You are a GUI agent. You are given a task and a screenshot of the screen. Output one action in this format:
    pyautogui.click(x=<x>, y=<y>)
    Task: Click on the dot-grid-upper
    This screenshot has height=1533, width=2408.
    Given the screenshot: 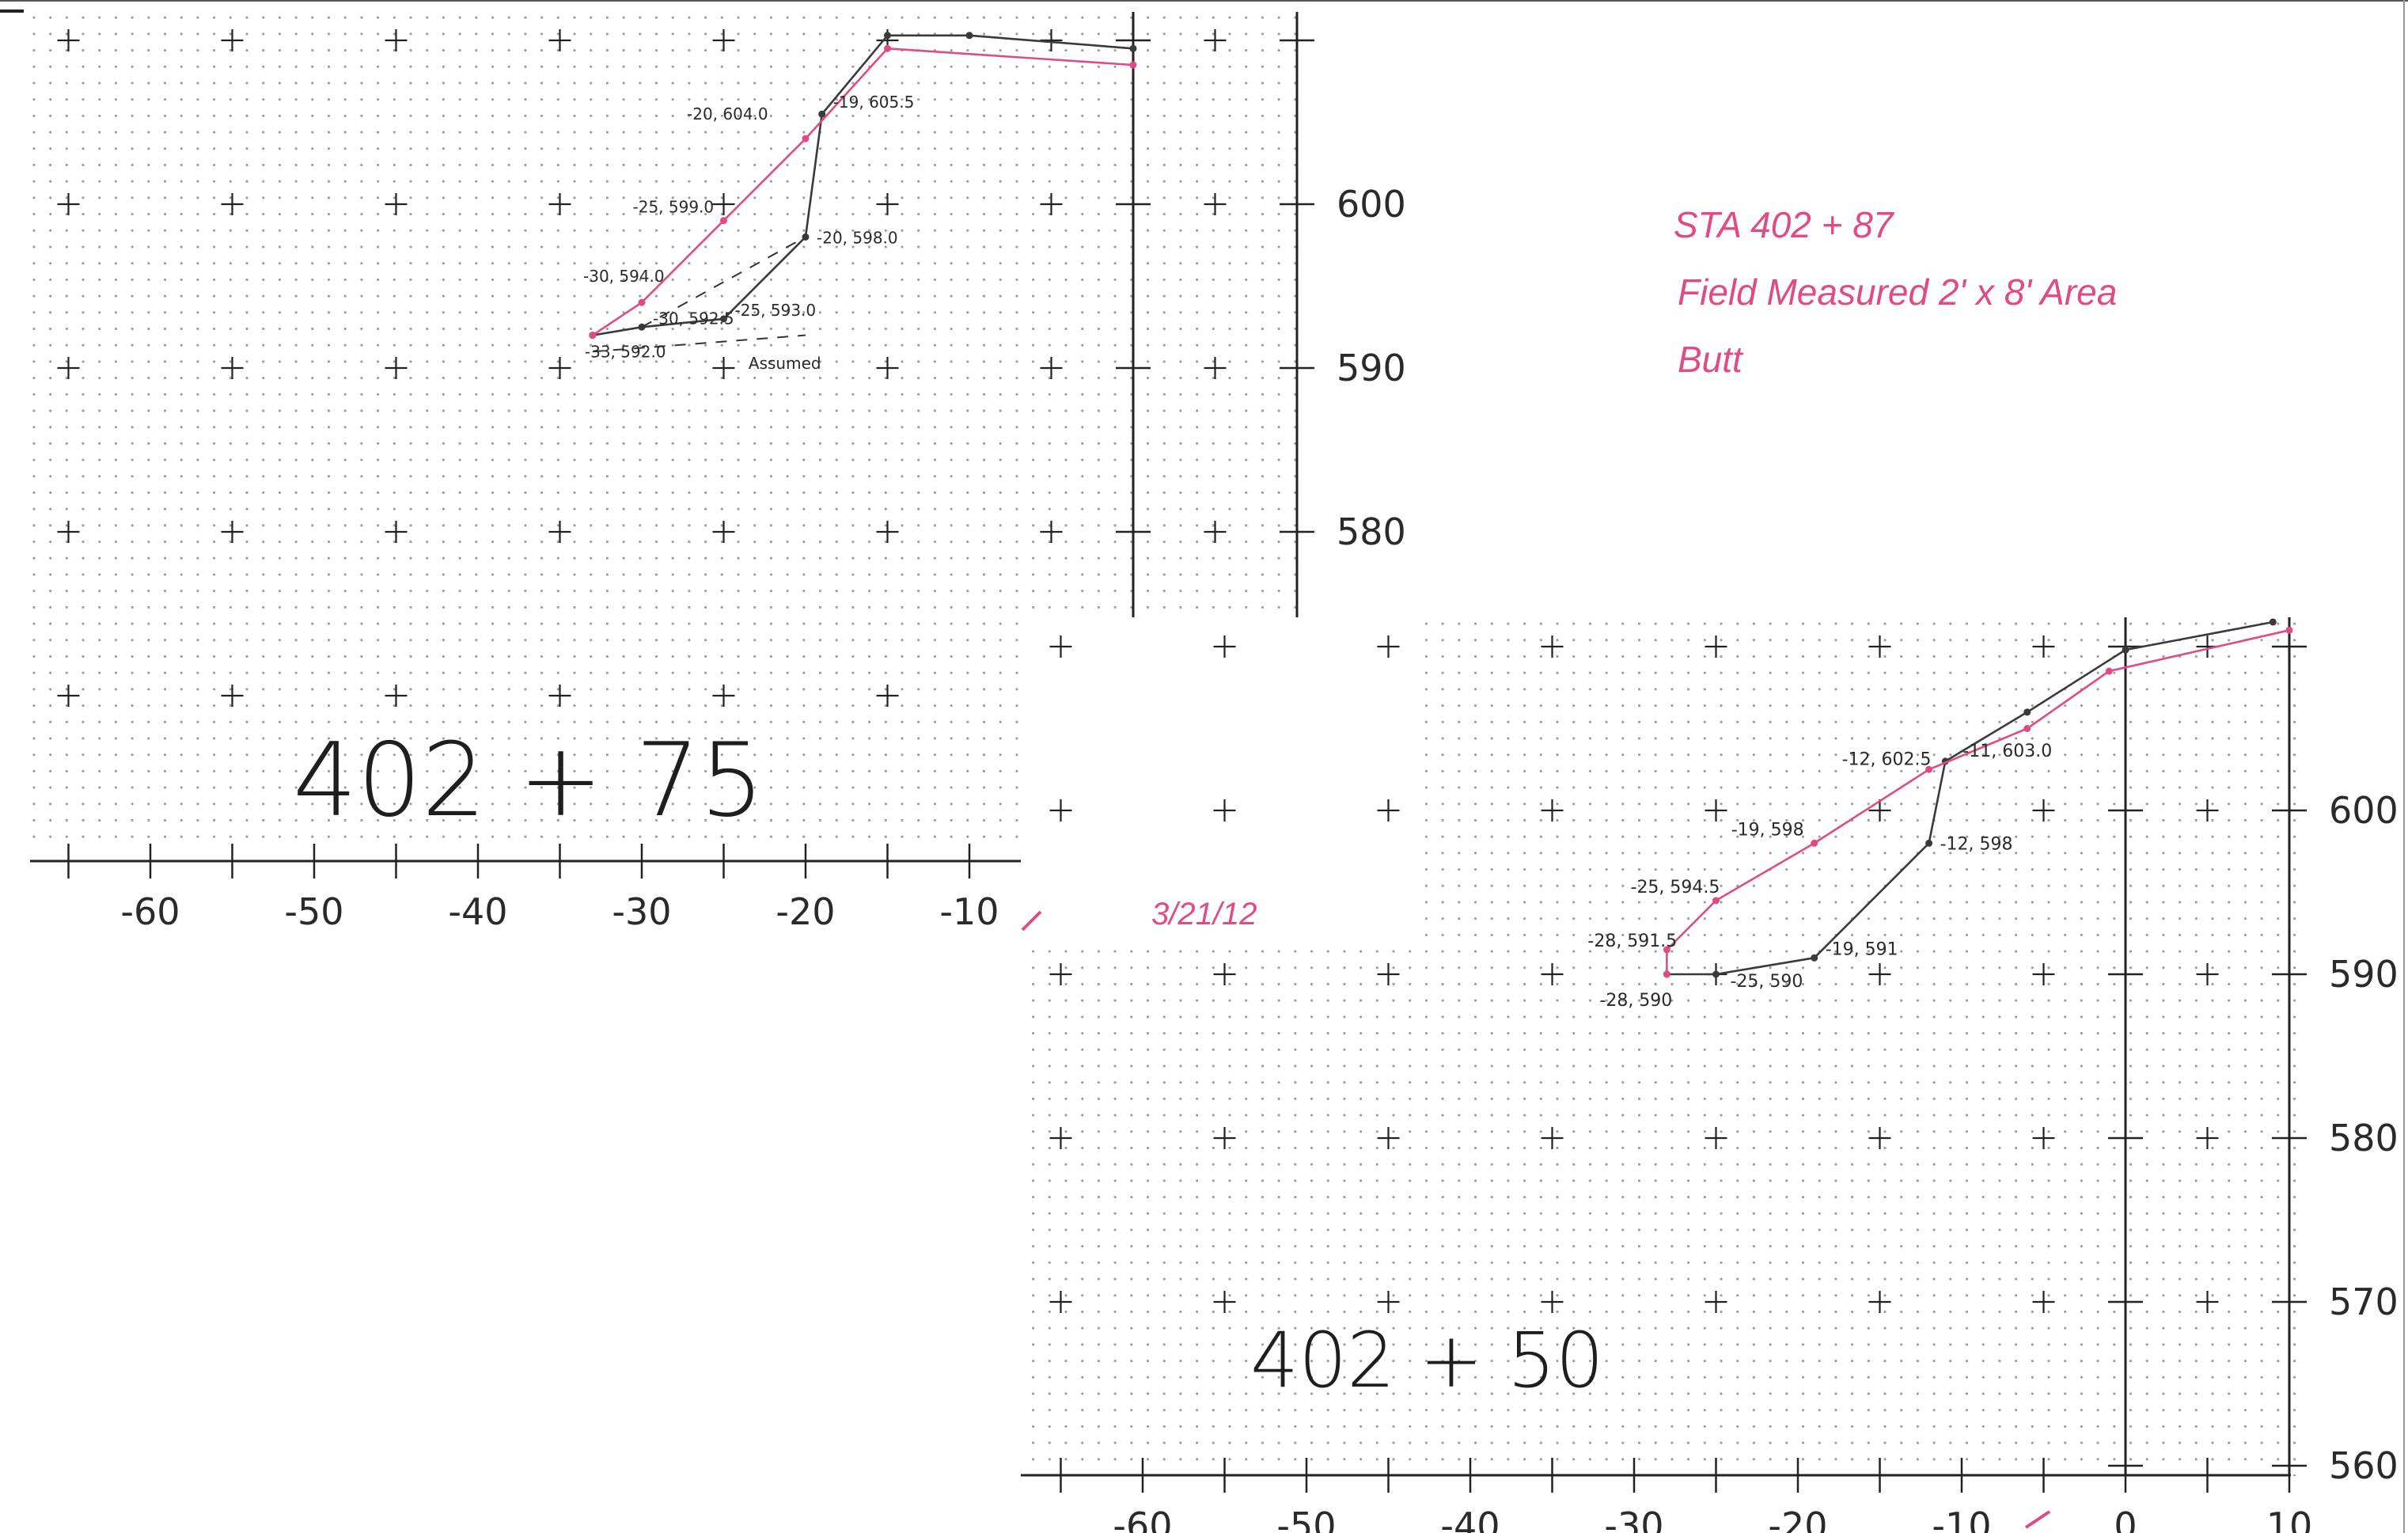 What is the action you would take?
    pyautogui.click(x=1860, y=783)
    